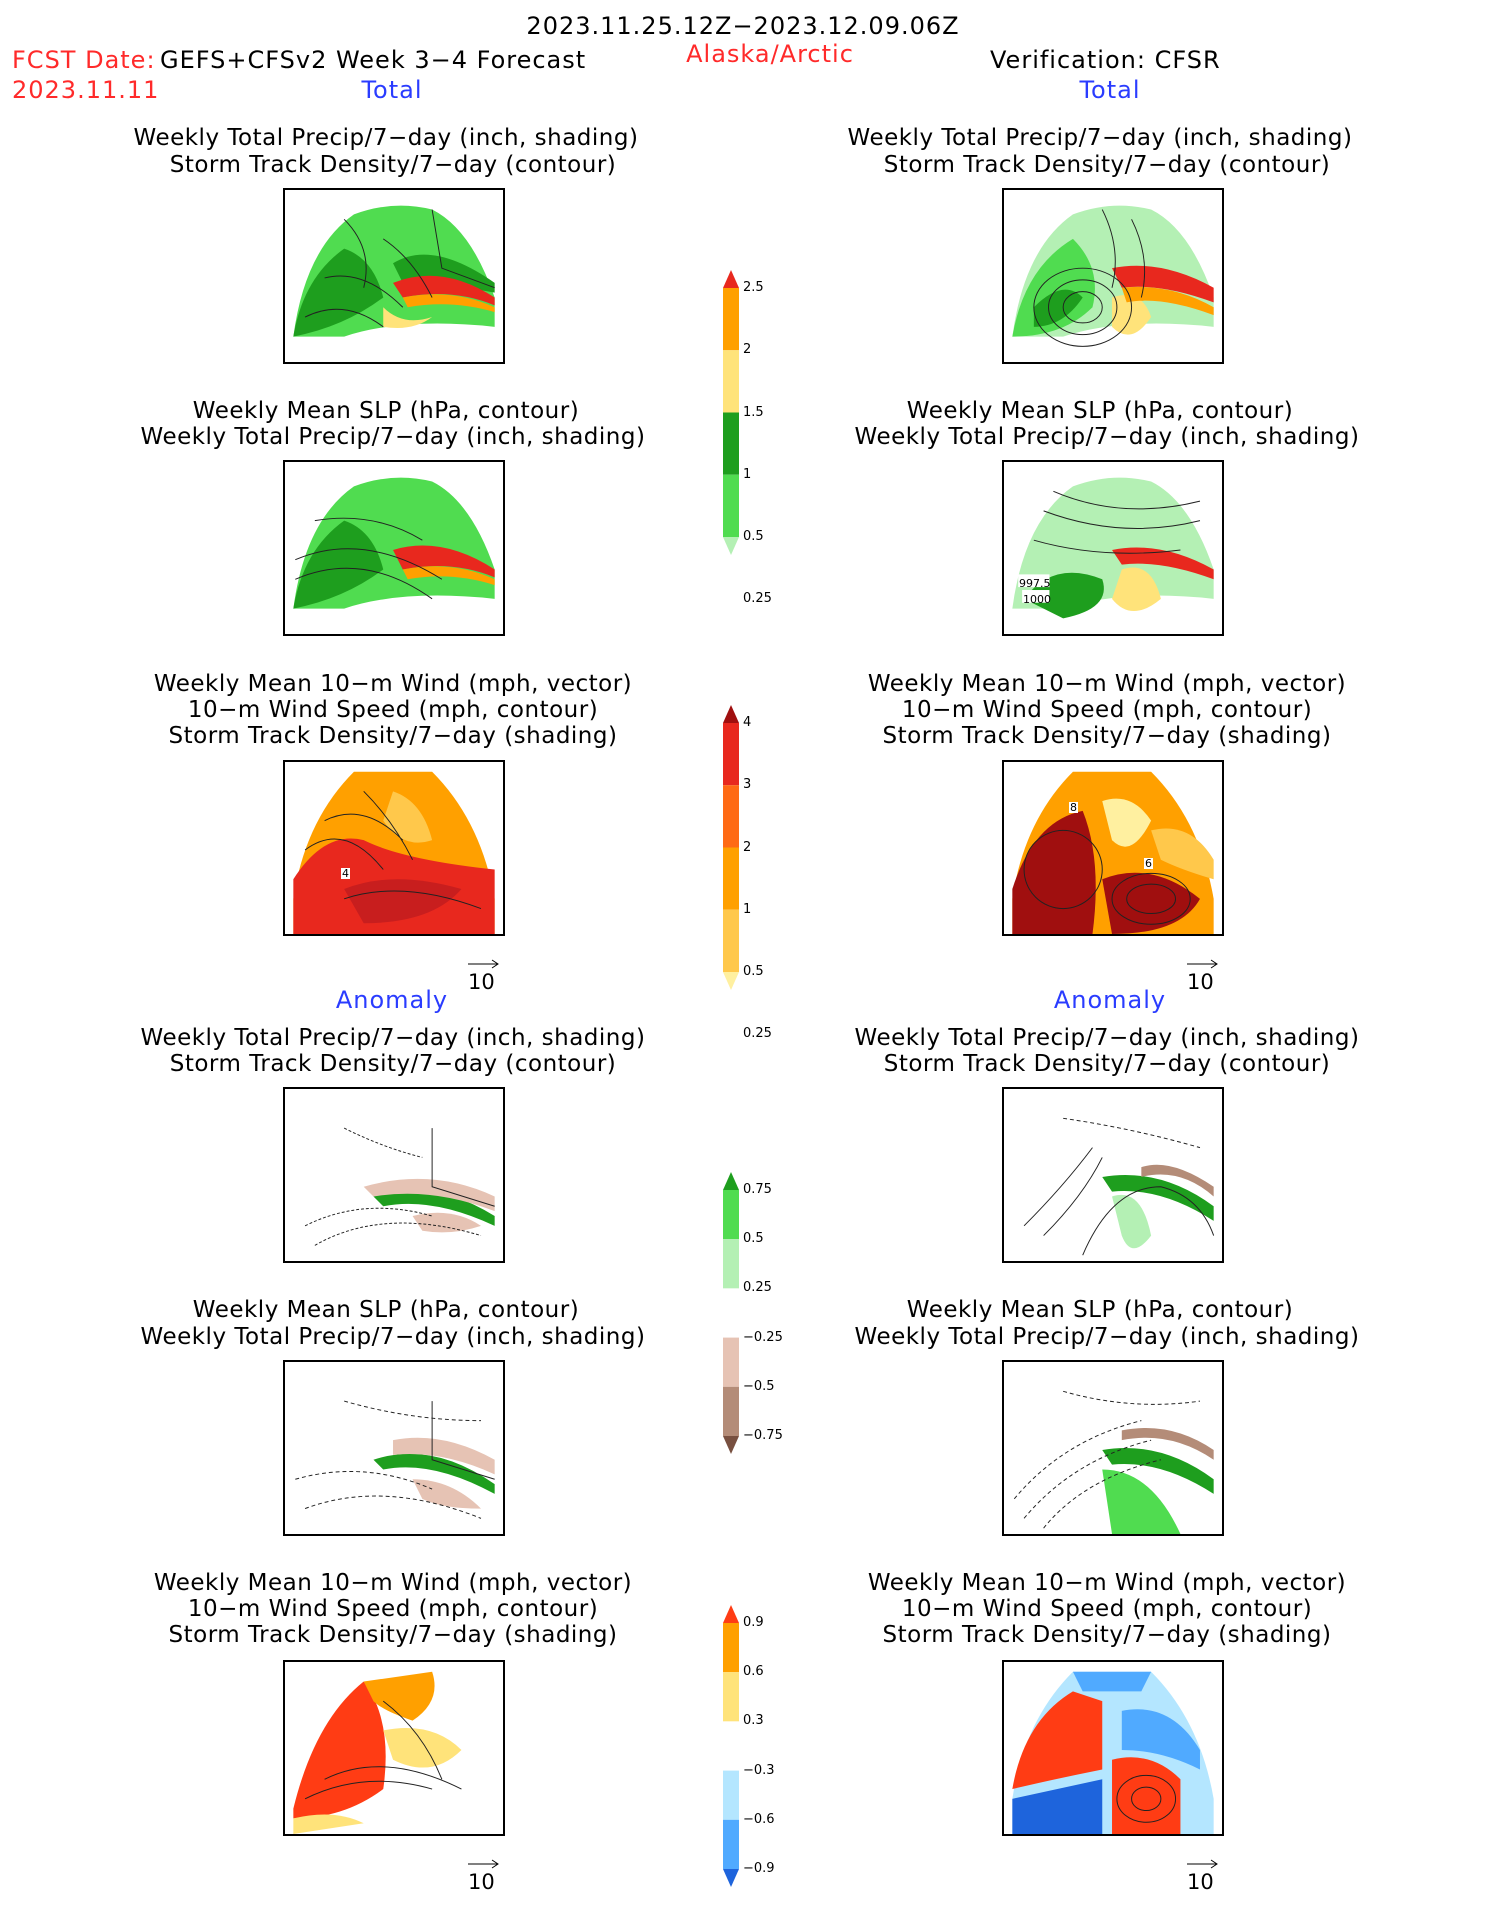 This screenshot has height=1925, width=1487. I want to click on map-anom-precip-storm-cfsr, so click(1113, 1175).